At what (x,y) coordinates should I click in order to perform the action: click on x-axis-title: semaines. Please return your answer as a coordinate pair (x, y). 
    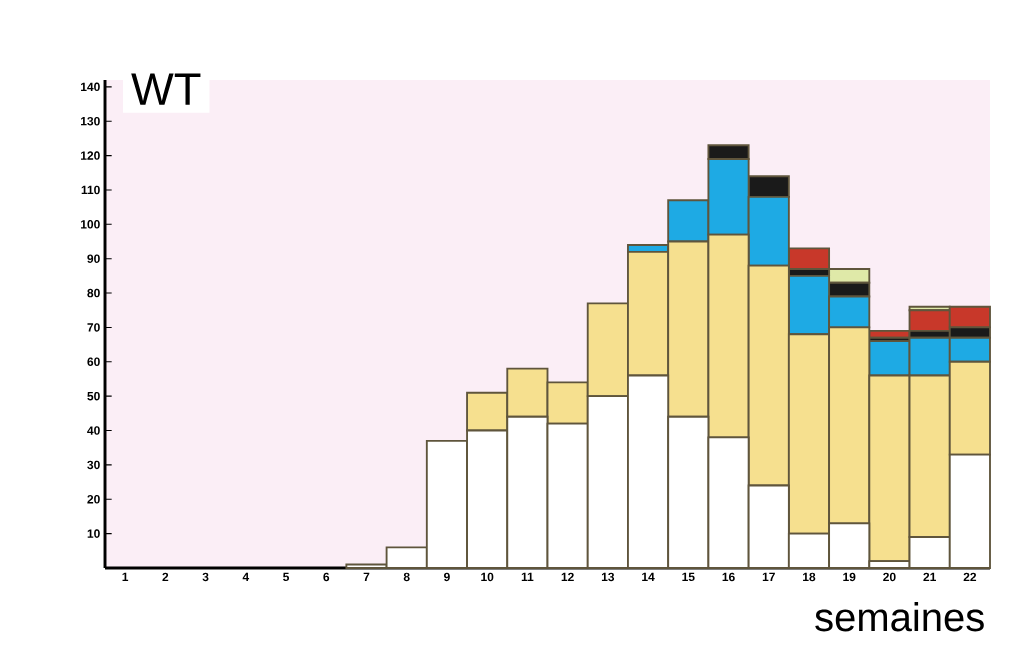
    Looking at the image, I should click on (899, 617).